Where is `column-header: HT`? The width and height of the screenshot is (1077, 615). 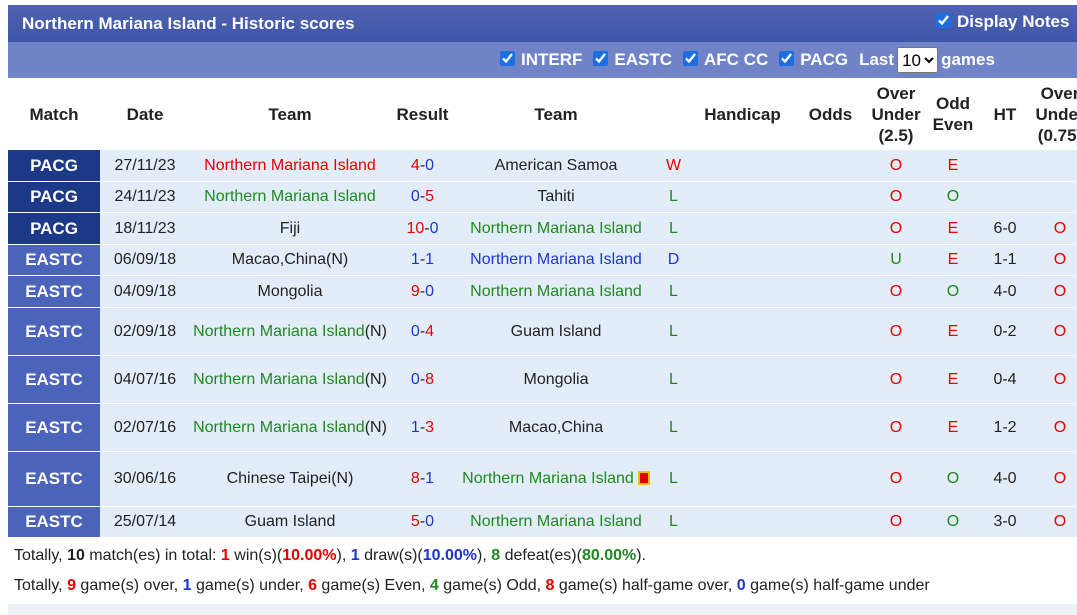 column-header: HT is located at coordinates (1005, 114).